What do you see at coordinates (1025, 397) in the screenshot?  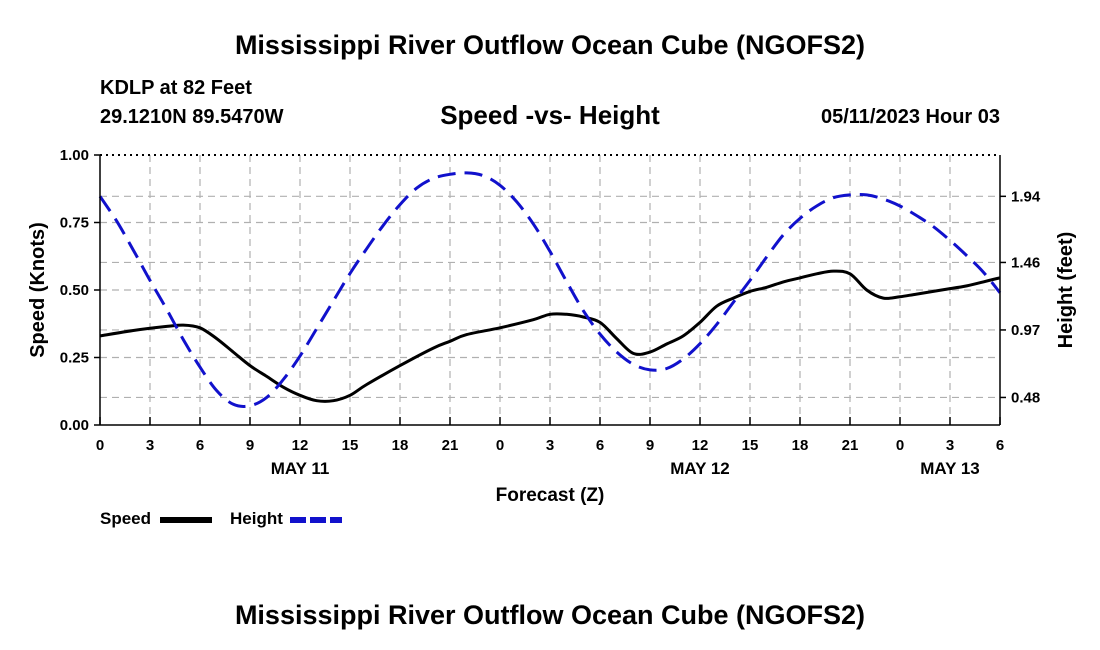 I see `y2-tick-label: 0.48` at bounding box center [1025, 397].